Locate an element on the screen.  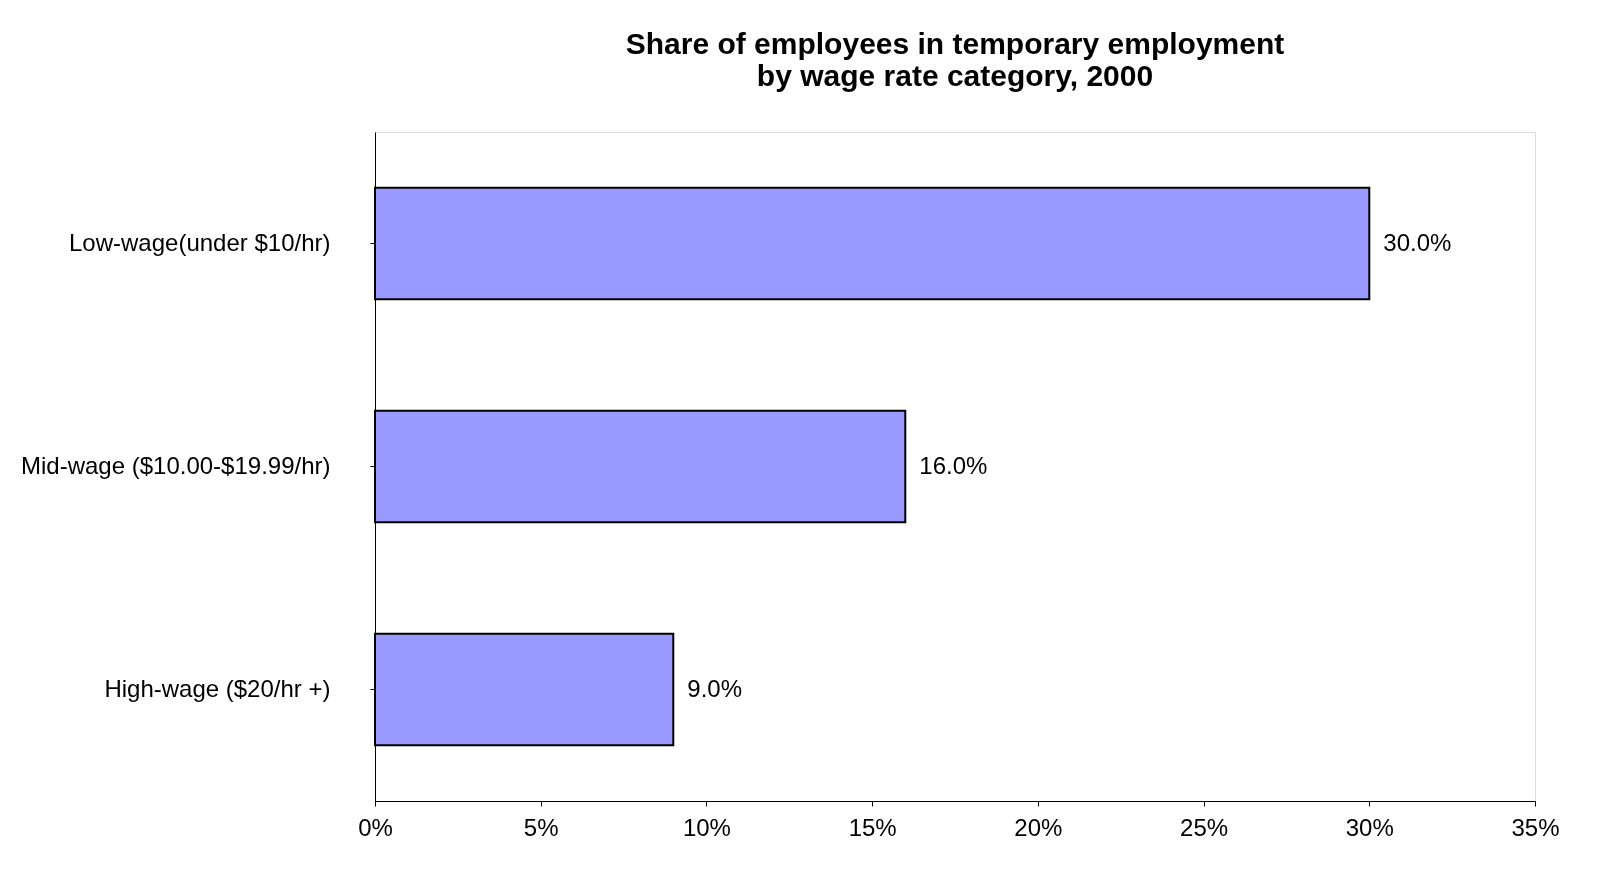
y-tick-label: Low-wage(under $10/hr) is located at coordinates (200, 242).